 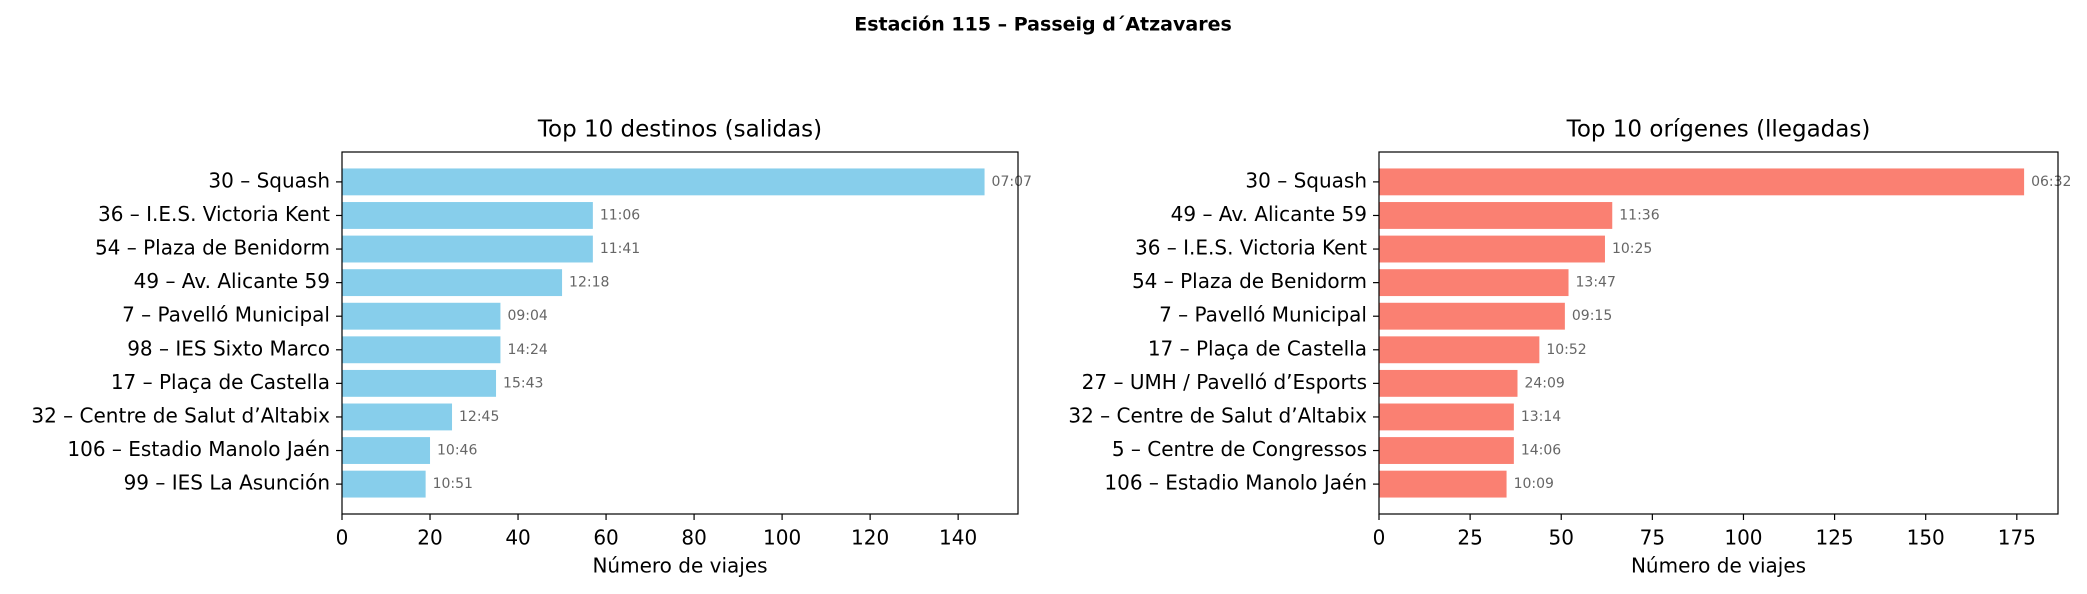 I want to click on x-tick-label: 20, so click(x=429, y=538).